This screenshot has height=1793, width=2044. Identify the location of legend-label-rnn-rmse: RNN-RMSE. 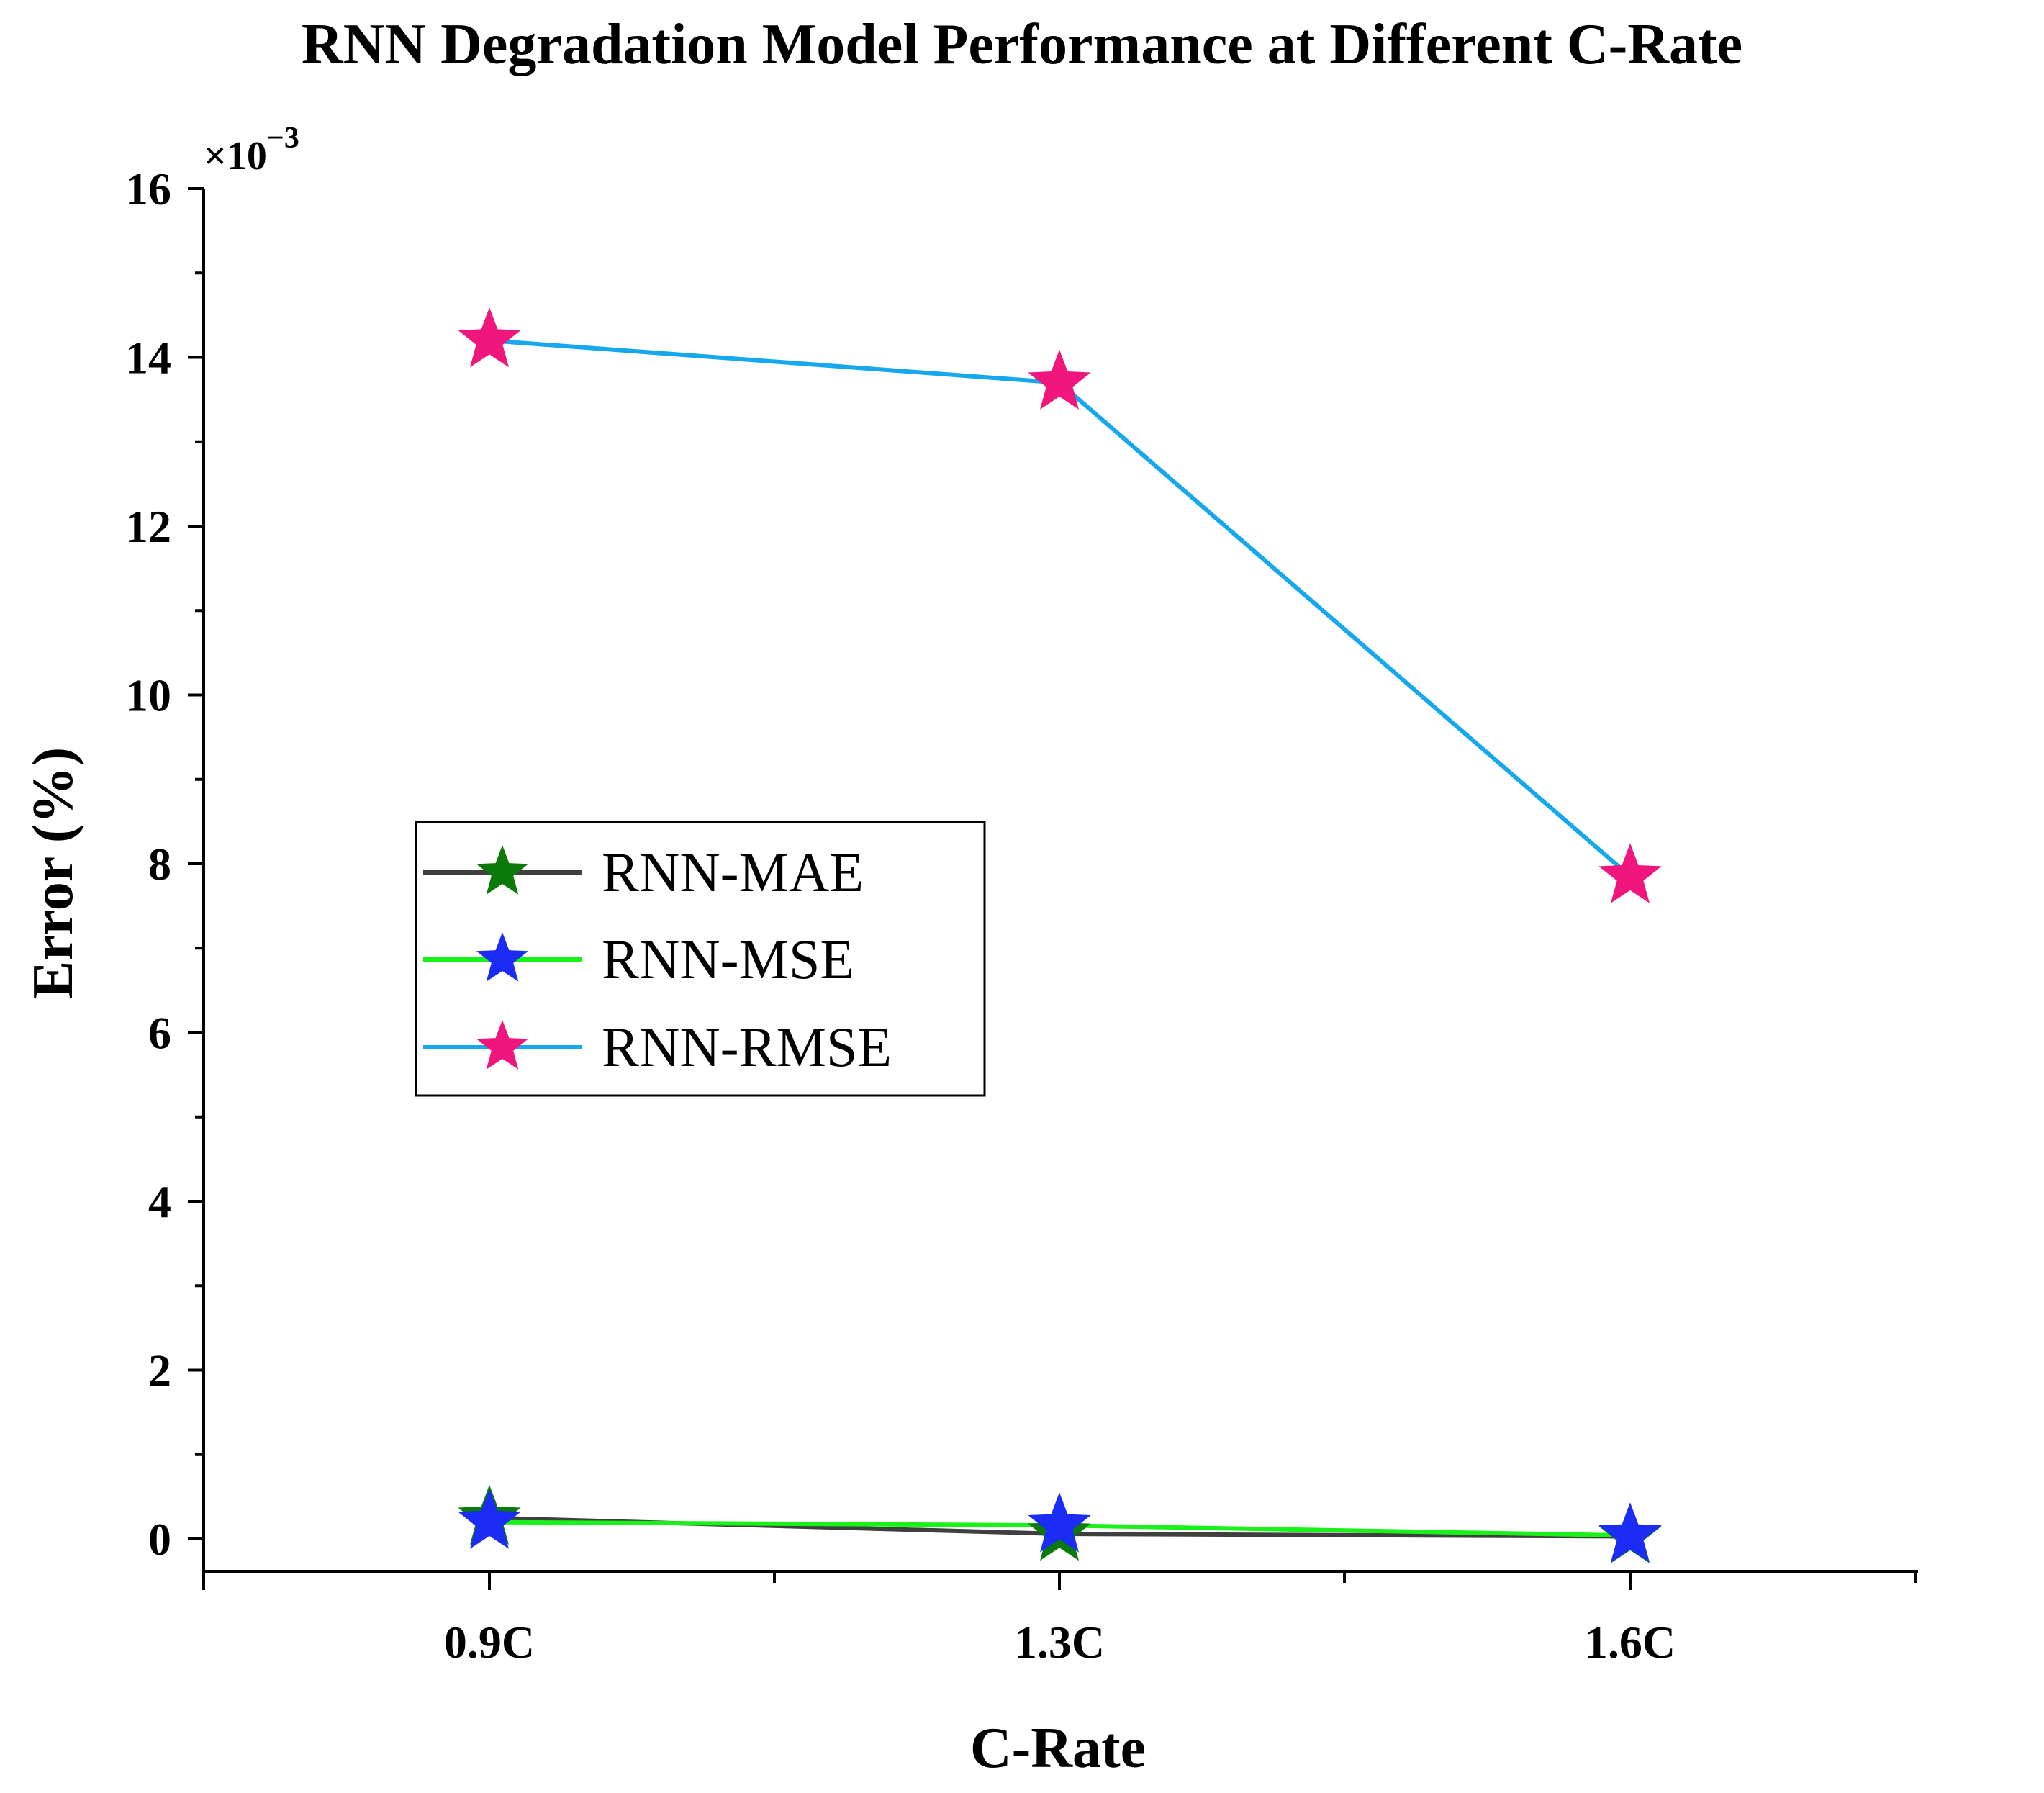
(747, 1047).